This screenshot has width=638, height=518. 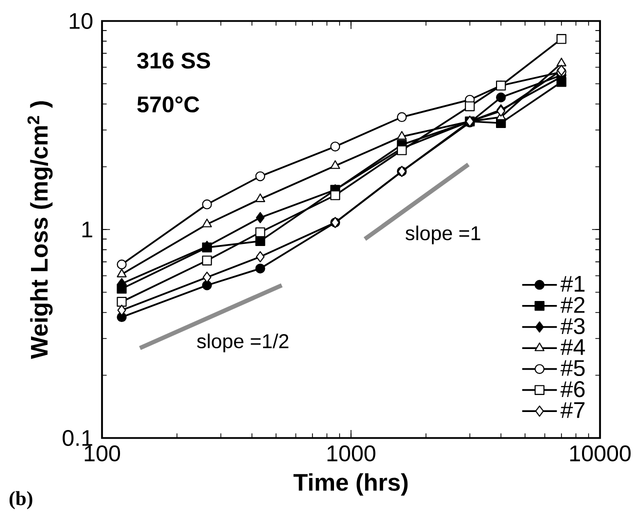 I want to click on legend-label: #6, so click(x=572, y=389).